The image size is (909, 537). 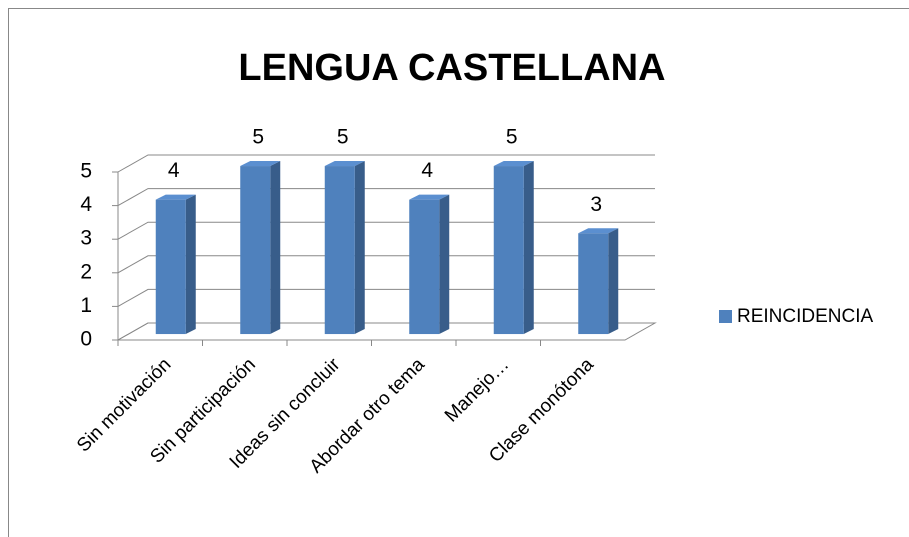 I want to click on y-tick-label: 1, so click(x=86, y=305).